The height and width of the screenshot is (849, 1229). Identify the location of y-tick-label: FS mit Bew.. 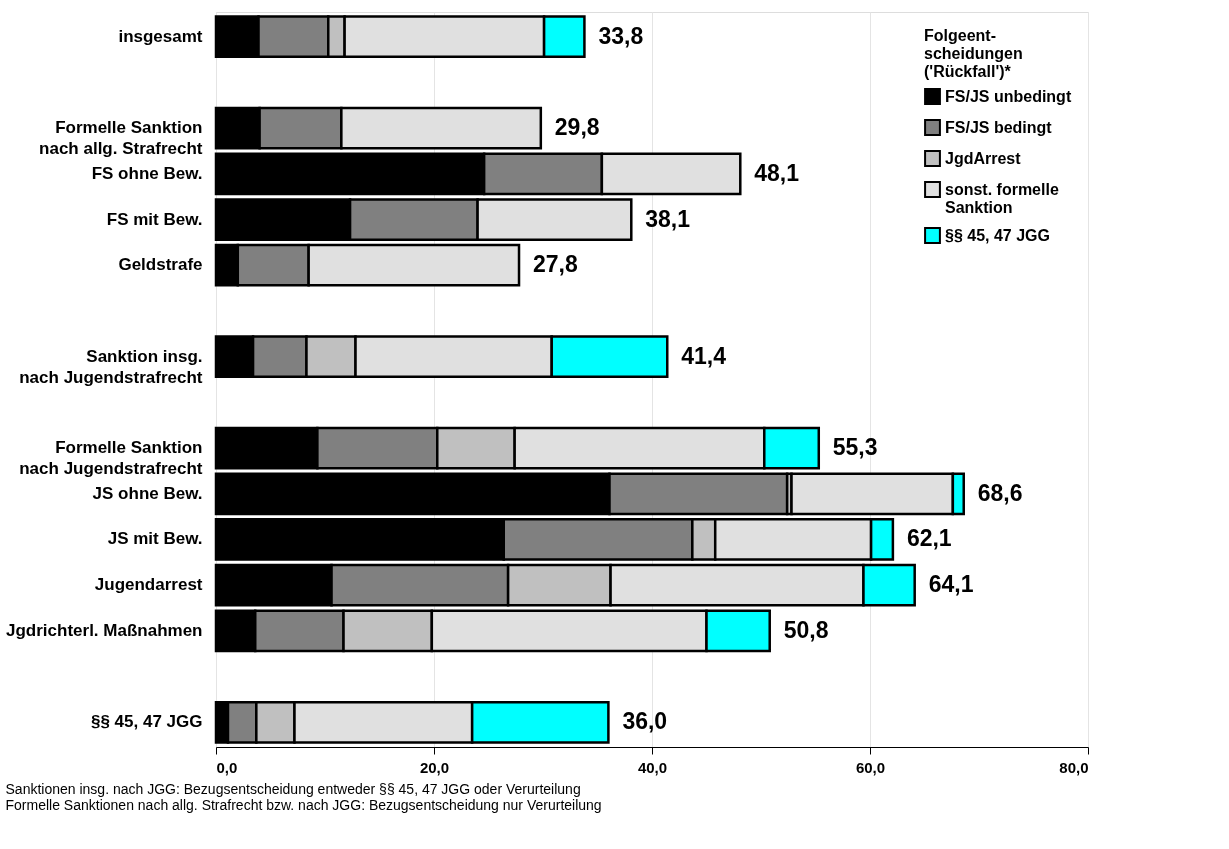
(154, 219).